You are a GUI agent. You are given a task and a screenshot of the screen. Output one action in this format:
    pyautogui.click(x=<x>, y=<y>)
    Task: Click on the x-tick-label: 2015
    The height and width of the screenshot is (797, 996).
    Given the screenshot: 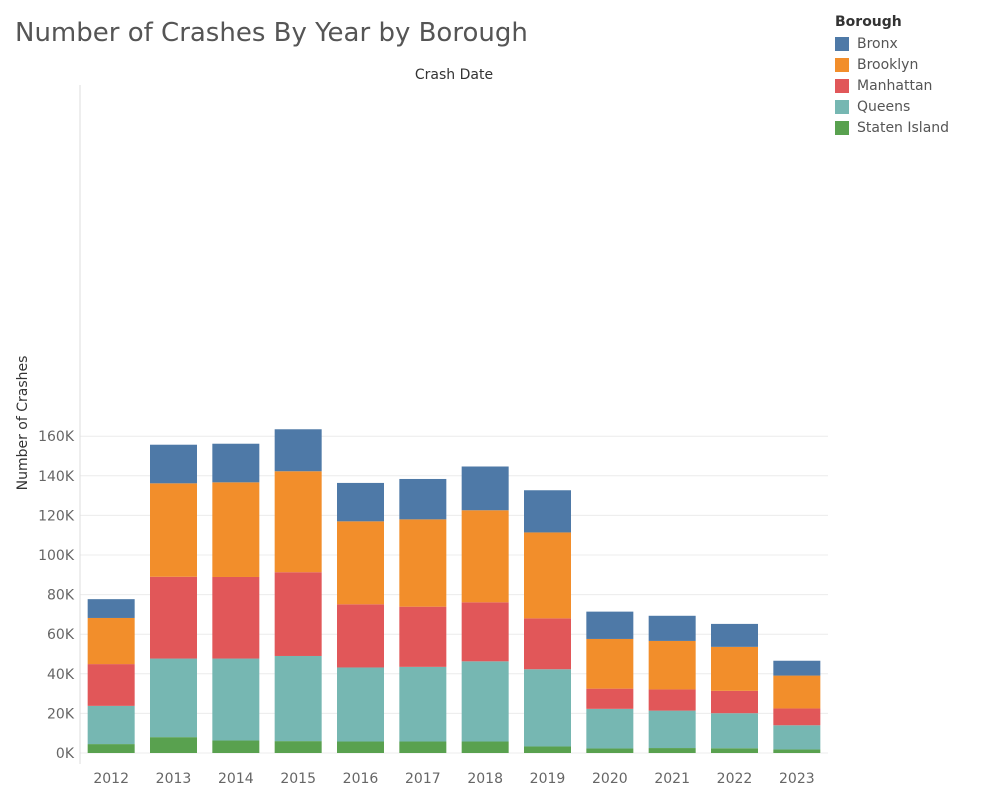 What is the action you would take?
    pyautogui.click(x=298, y=779)
    